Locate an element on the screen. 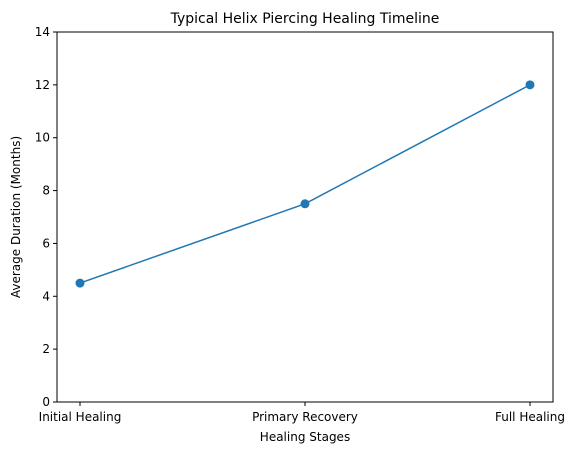 The height and width of the screenshot is (455, 580). y-tick-label: 0 is located at coordinates (46, 402).